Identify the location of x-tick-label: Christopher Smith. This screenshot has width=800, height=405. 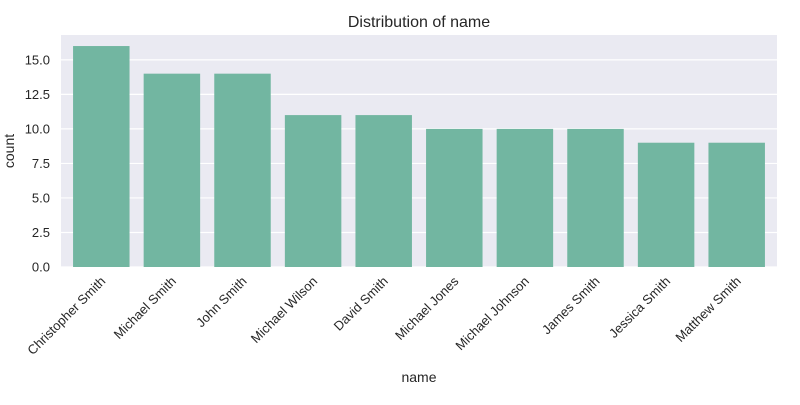
(66, 316).